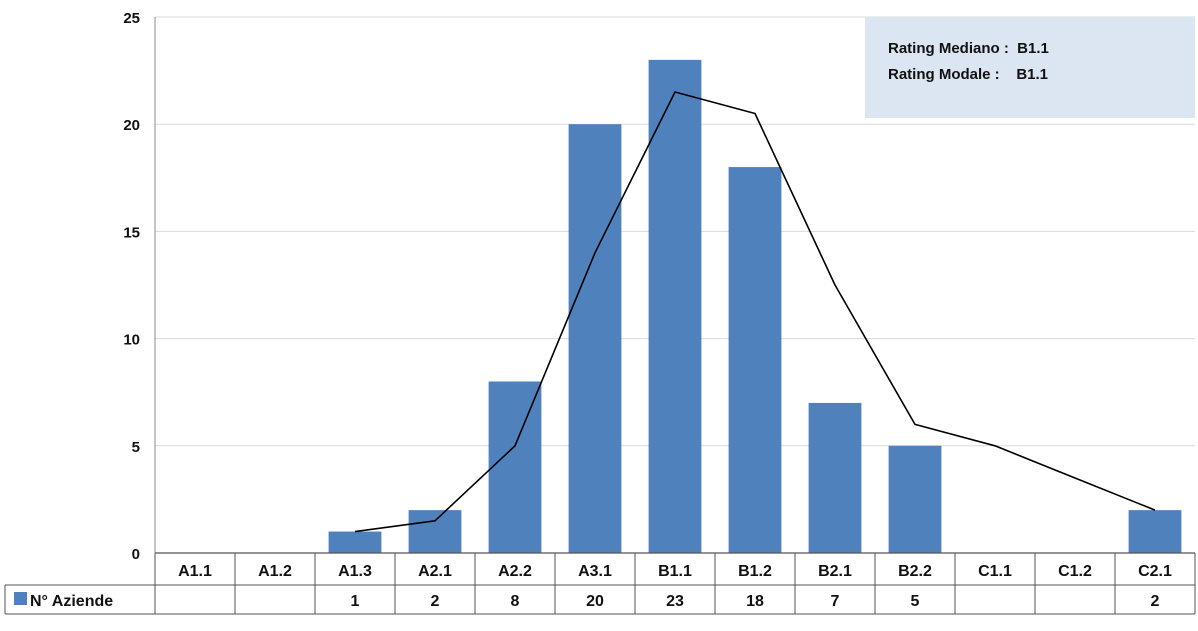 The image size is (1198, 631). I want to click on y-tick-label: 0, so click(136, 554).